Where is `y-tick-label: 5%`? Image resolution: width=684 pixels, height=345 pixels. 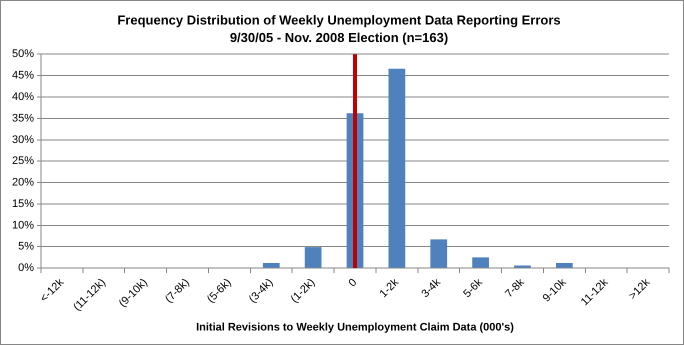
y-tick-label: 5% is located at coordinates (26, 246).